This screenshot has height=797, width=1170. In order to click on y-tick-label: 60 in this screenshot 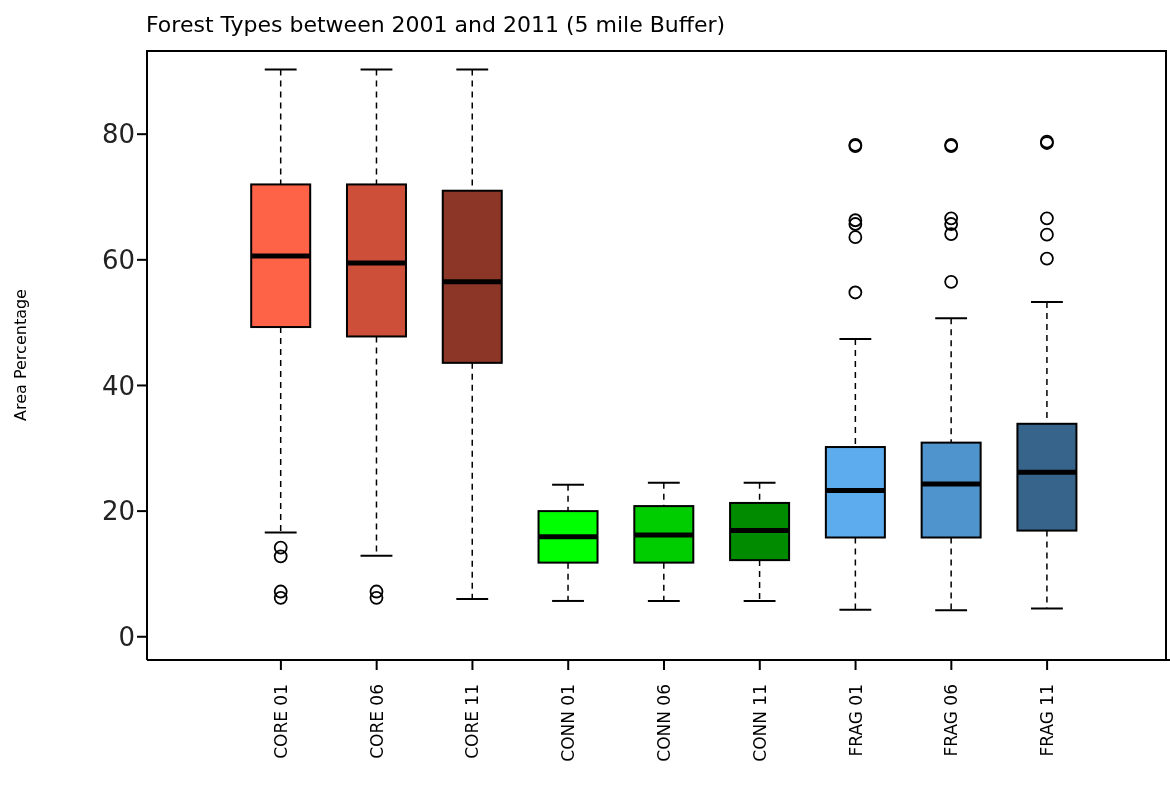, I will do `click(118, 260)`.